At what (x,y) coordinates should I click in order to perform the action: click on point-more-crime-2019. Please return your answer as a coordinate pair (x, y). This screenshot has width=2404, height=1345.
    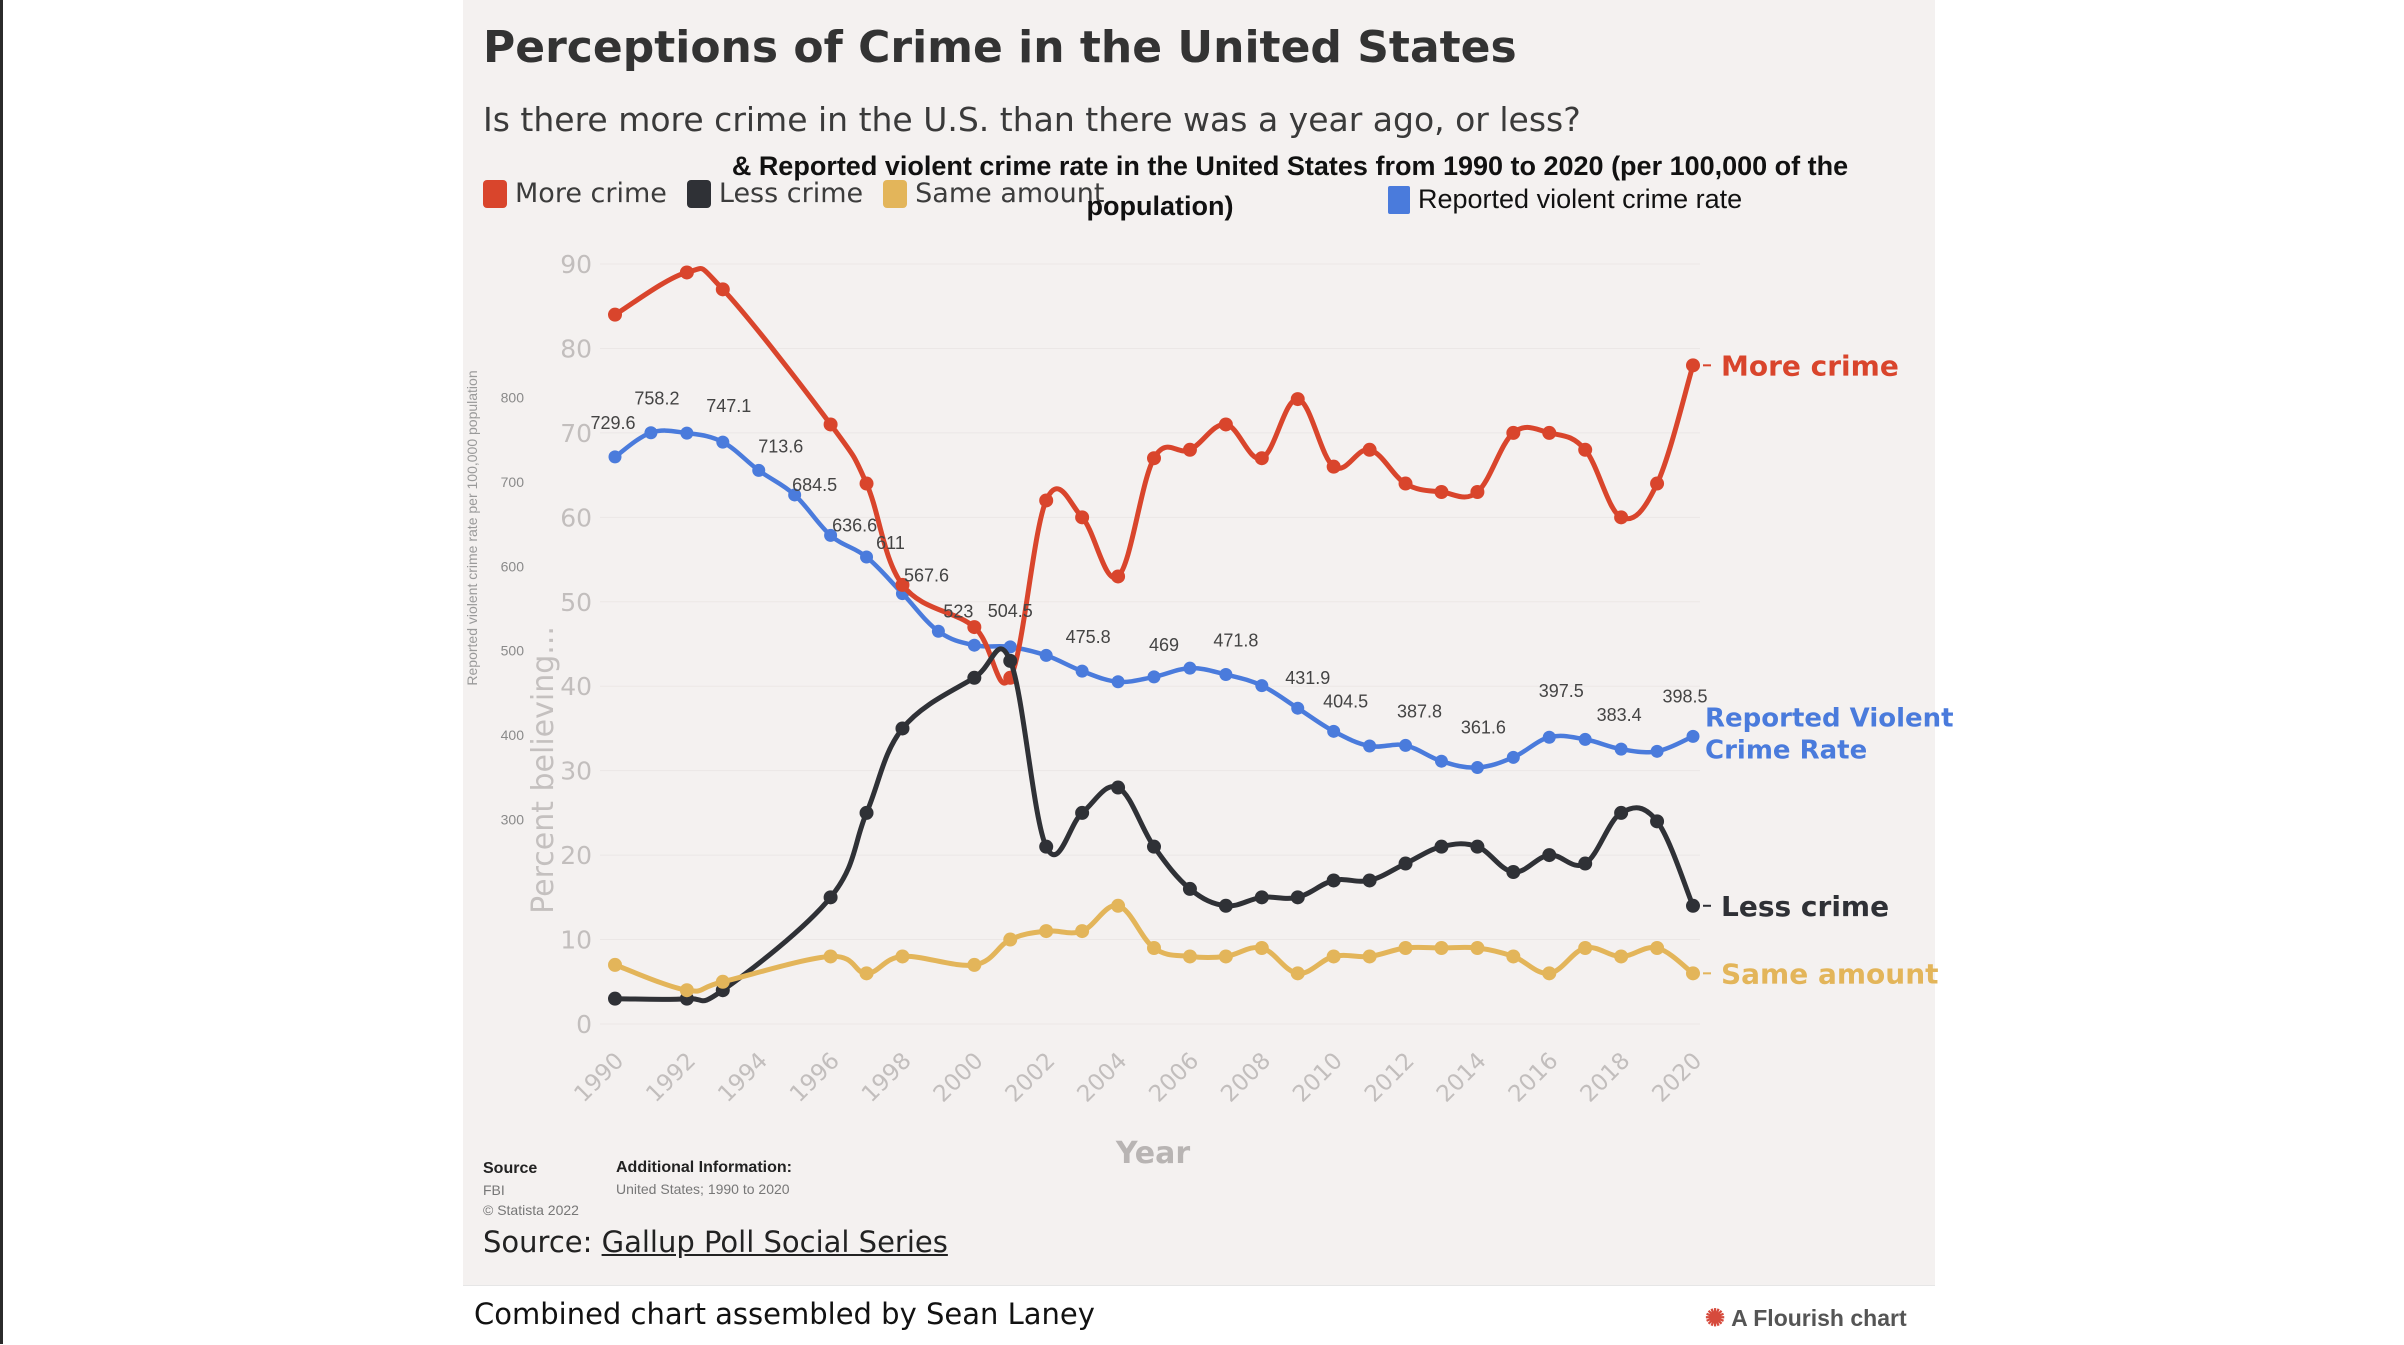
    Looking at the image, I should click on (1657, 483).